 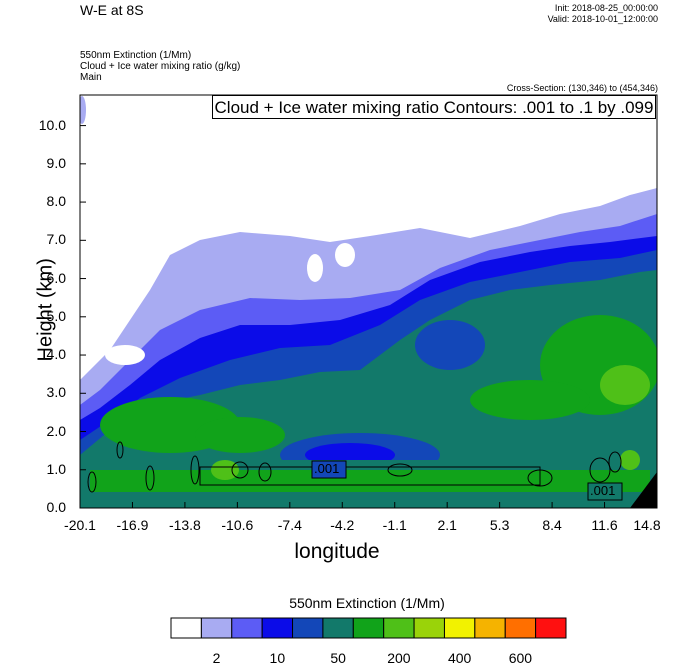 I want to click on x-tick-label: -4.2, so click(x=342, y=525).